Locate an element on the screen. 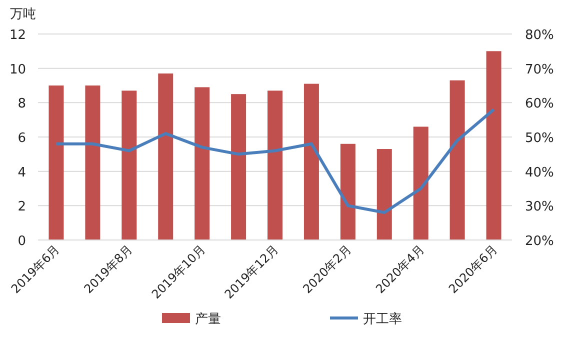 This screenshot has height=340, width=567. y2-tick-label: 40% is located at coordinates (539, 172).